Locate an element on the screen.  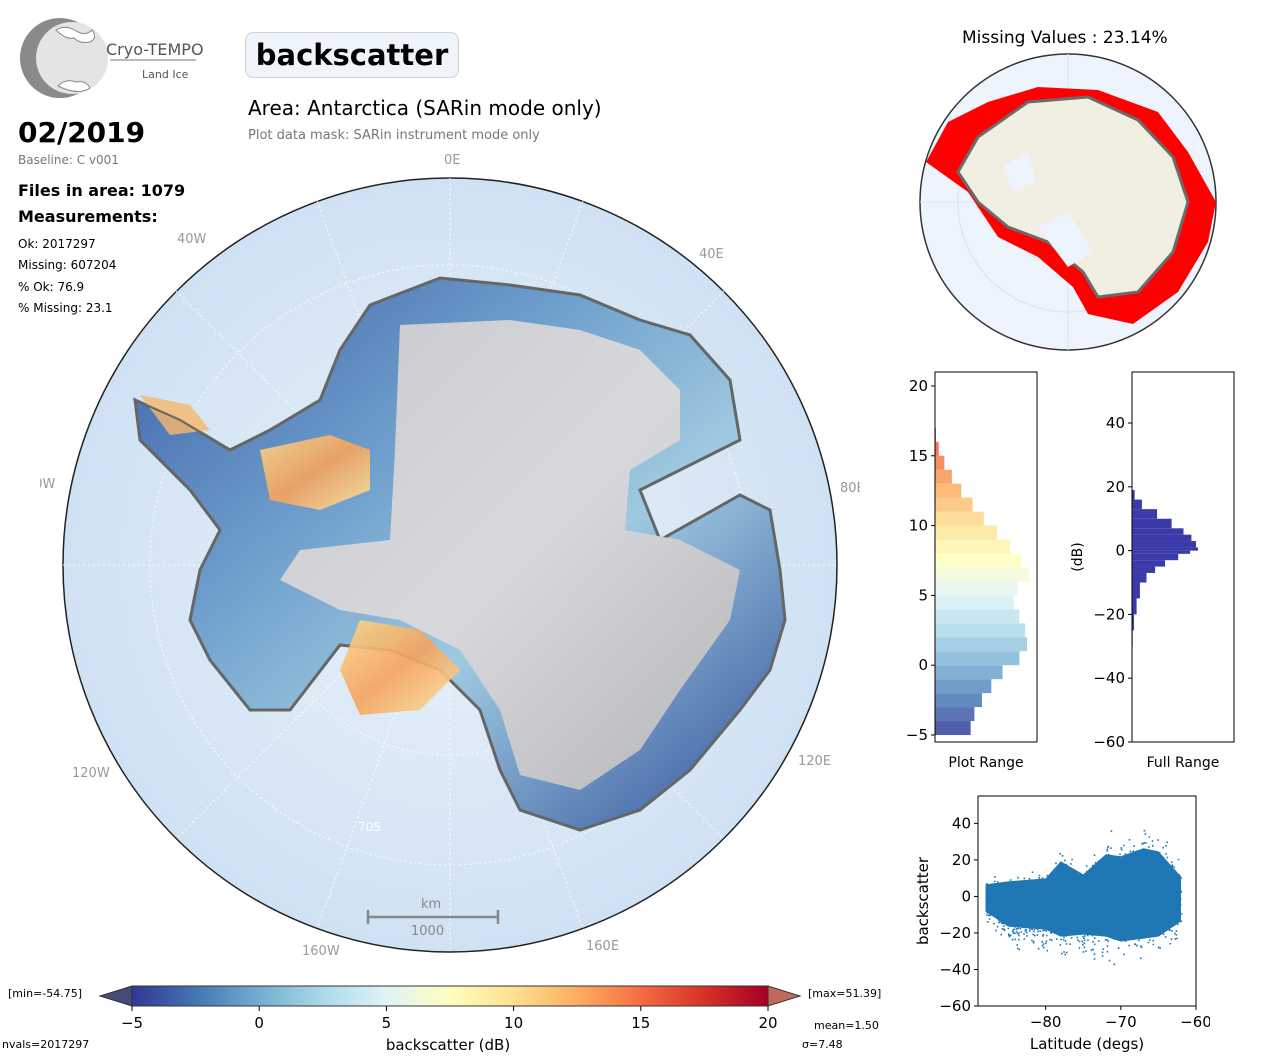
colorbar-tick-label: 0 is located at coordinates (259, 1023).